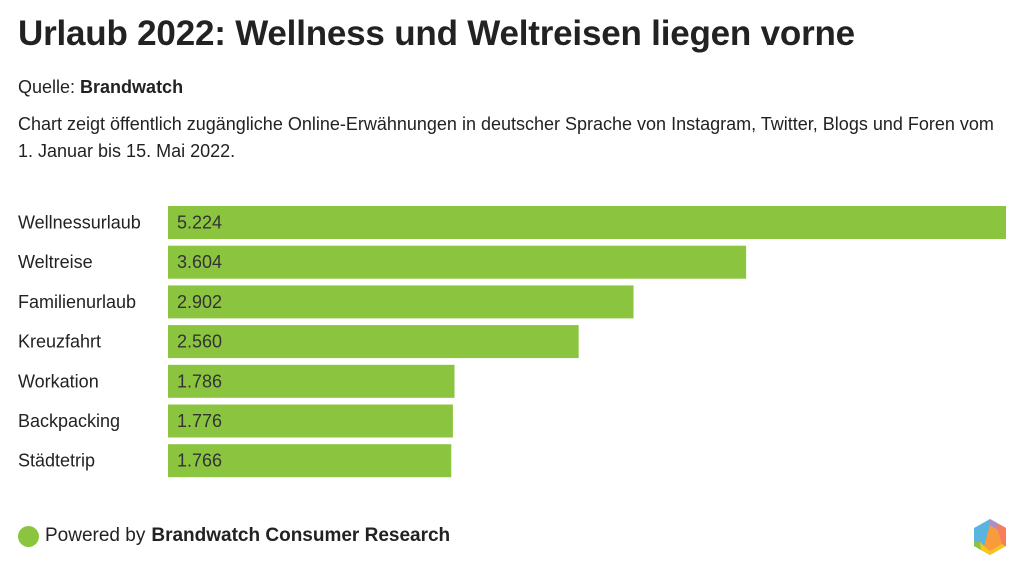 This screenshot has height=576, width=1024. Describe the element at coordinates (199, 223) in the screenshot. I see `value-label: 5.224` at that location.